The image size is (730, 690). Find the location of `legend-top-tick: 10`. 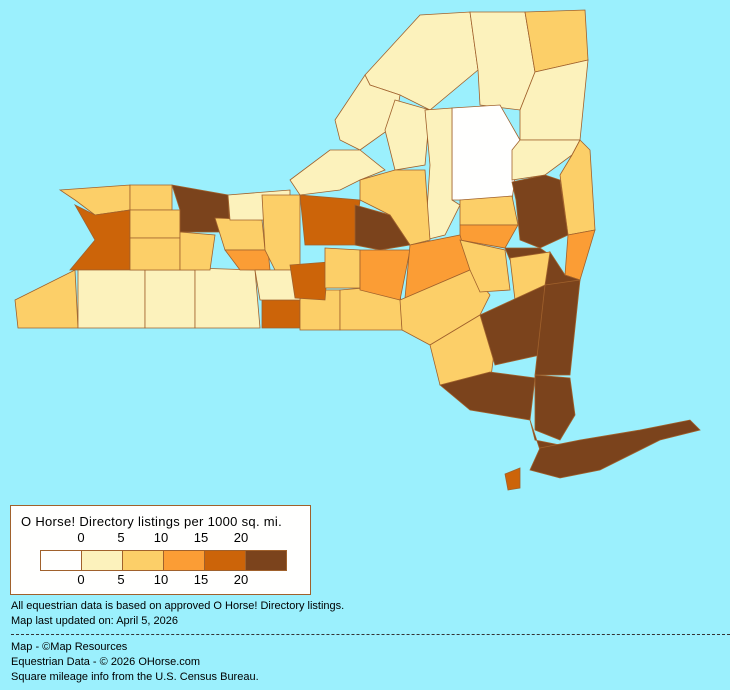

legend-top-tick: 10 is located at coordinates (161, 537).